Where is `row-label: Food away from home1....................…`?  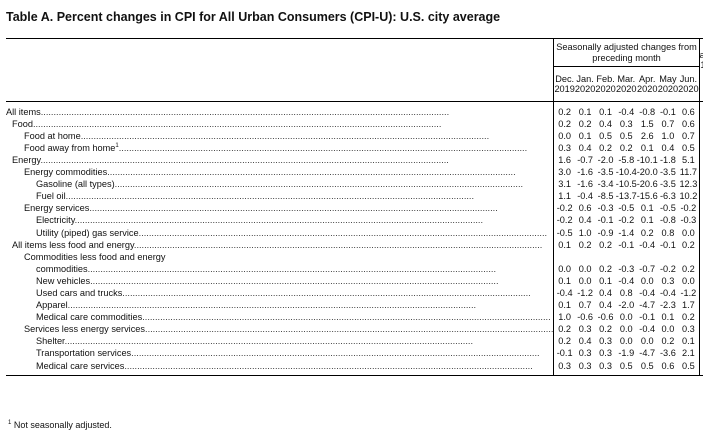
row-label: Food away from home1....................… is located at coordinates (276, 147).